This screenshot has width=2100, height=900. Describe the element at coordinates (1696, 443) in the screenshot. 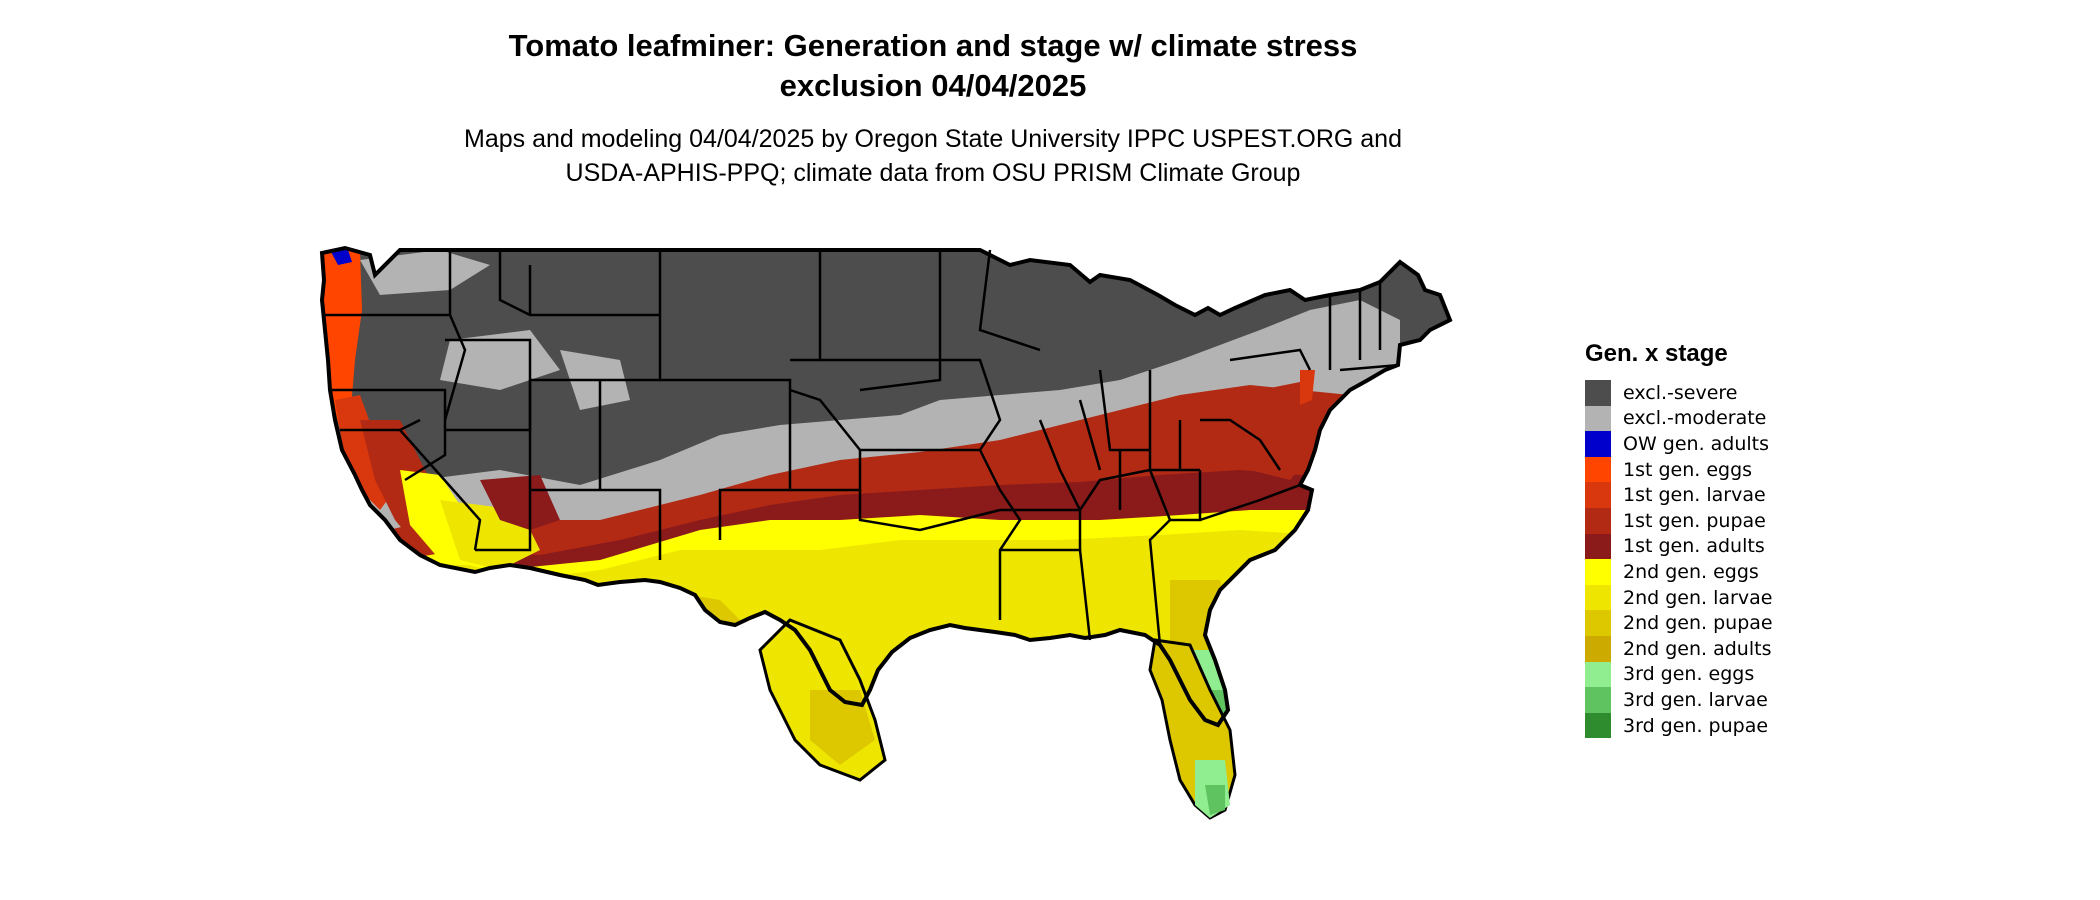

I see `legend-label: OW gen. adults` at that location.